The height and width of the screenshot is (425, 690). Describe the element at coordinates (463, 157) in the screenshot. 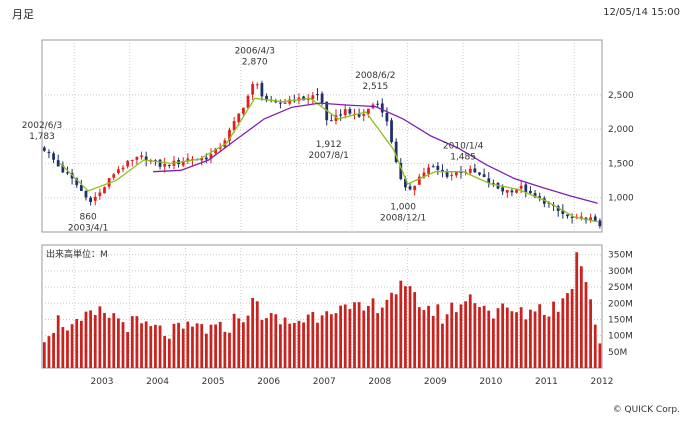

I see `annotation-value: 1,485` at that location.